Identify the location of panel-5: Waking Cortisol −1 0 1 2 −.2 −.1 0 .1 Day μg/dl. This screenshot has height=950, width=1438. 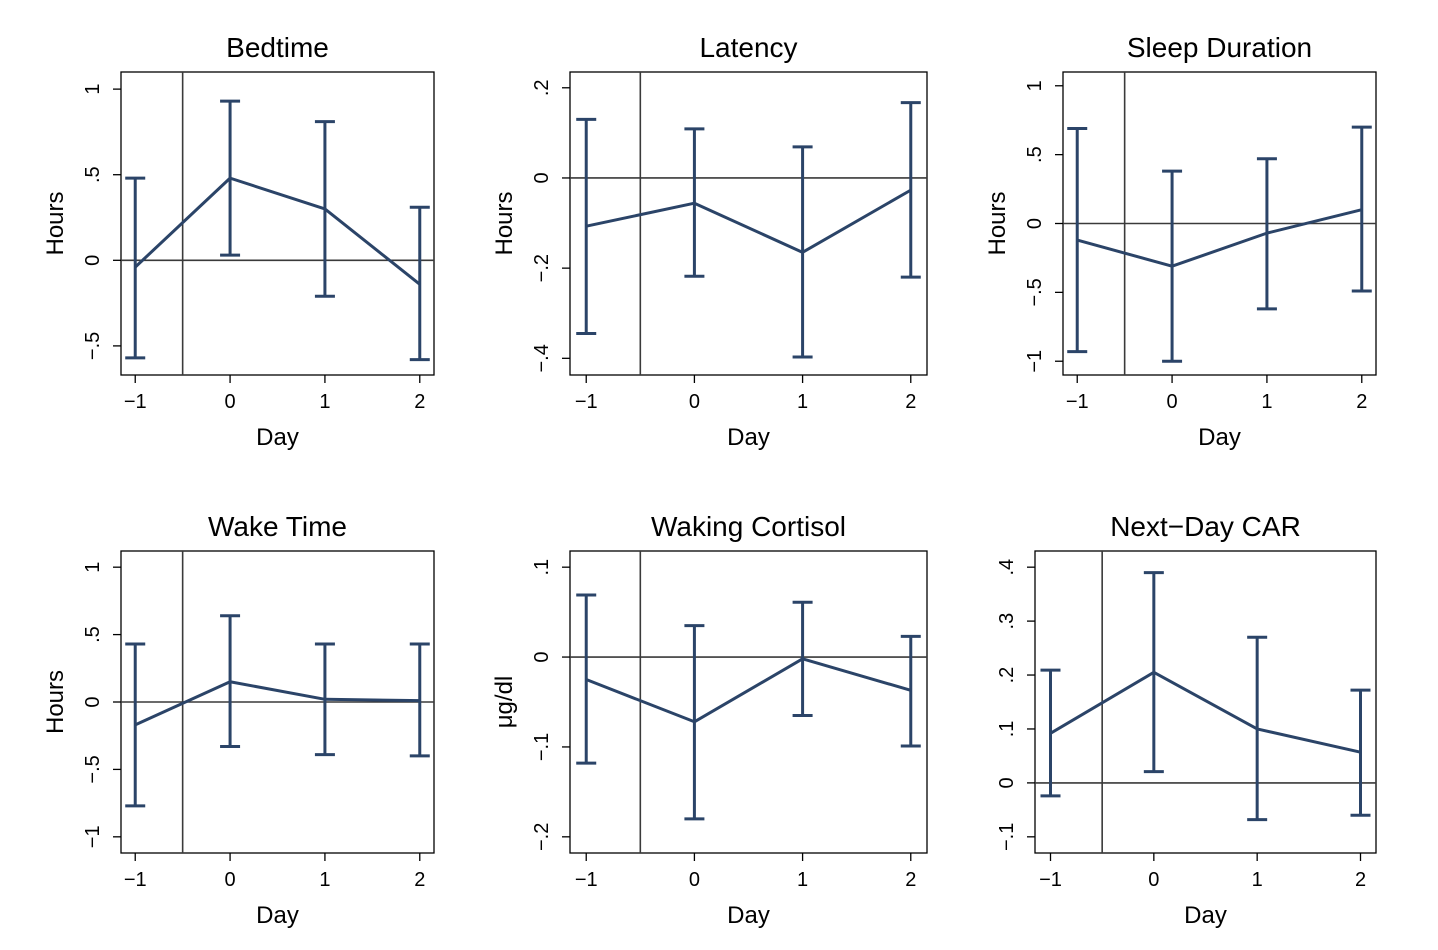
(709, 720).